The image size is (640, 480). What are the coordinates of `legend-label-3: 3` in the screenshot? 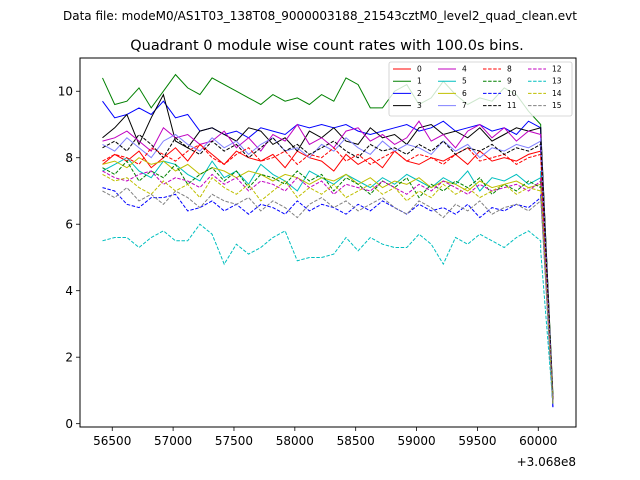 It's located at (419, 105).